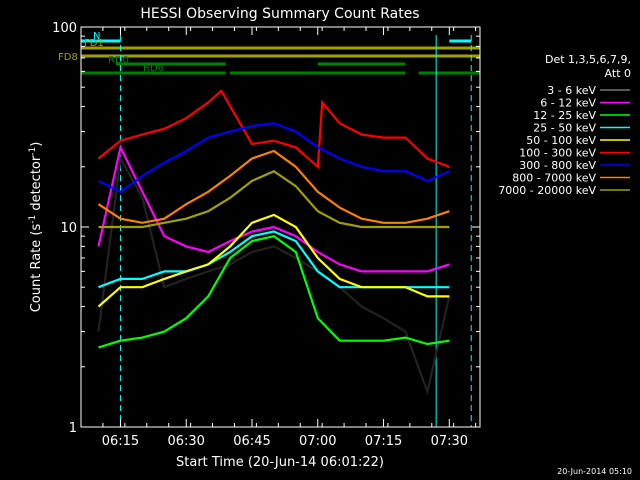 This screenshot has height=480, width=640. I want to click on legend-label: 25 - 50 keV, so click(564, 128).